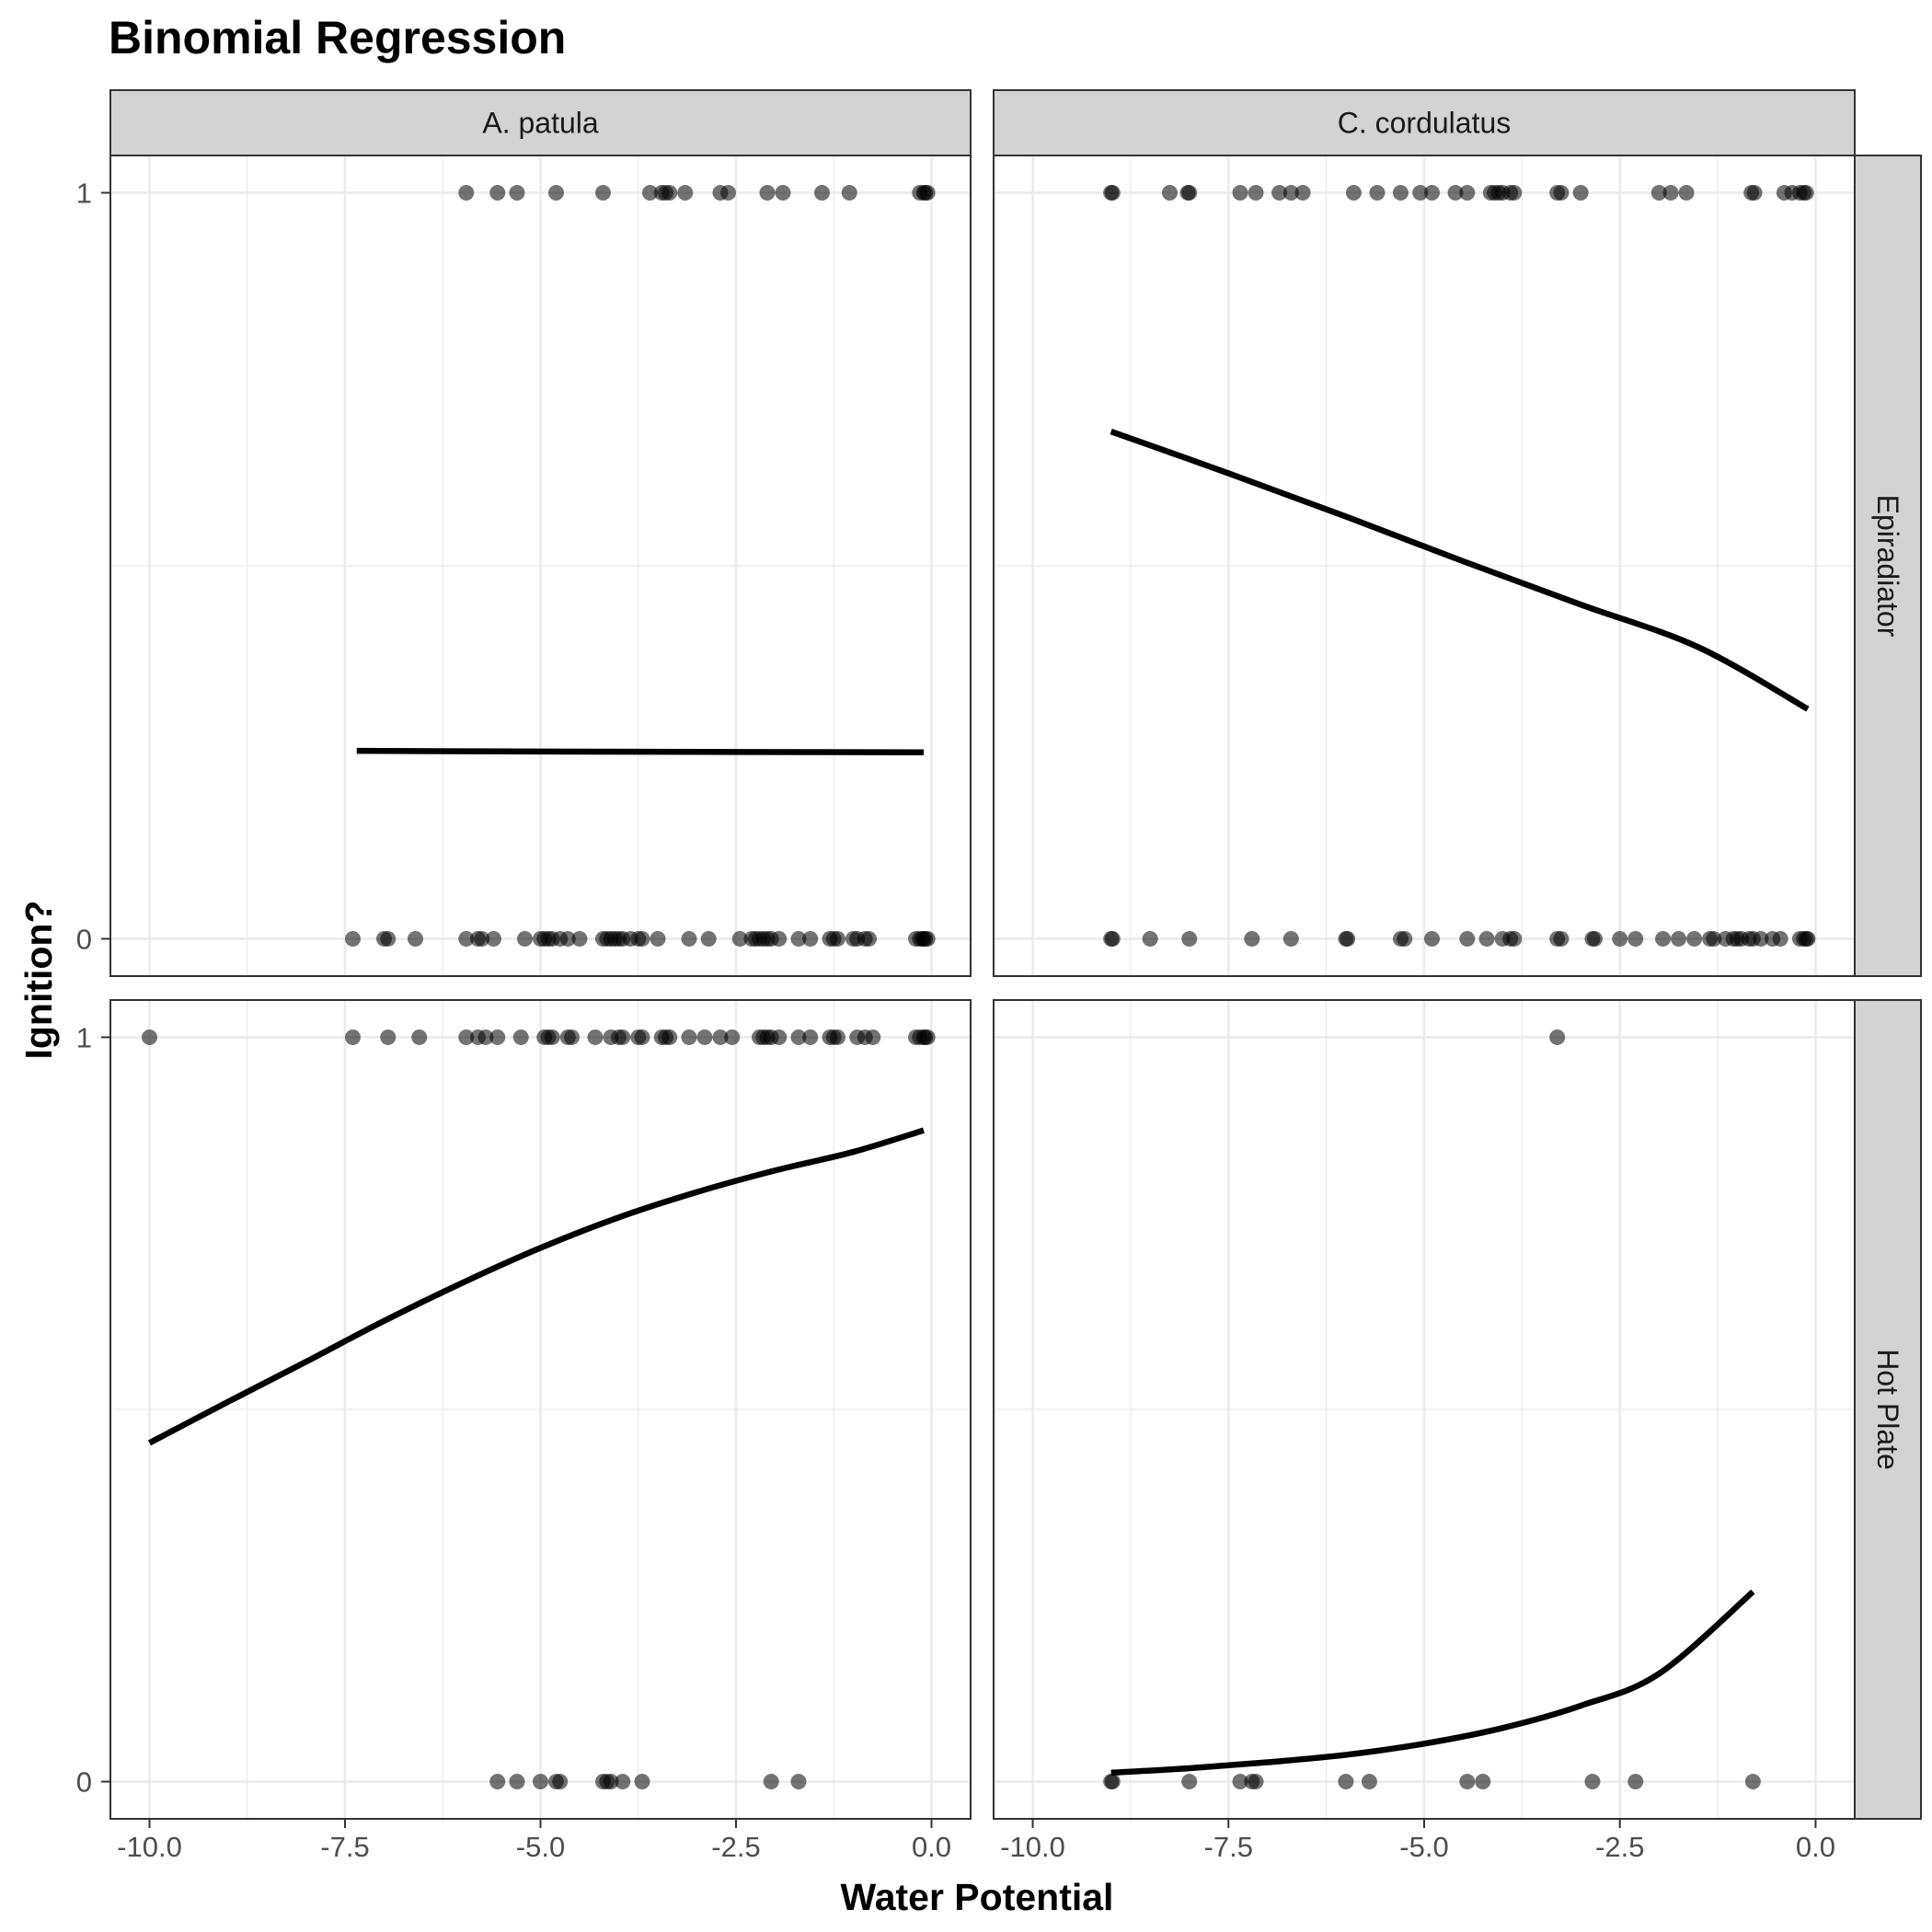  Describe the element at coordinates (38, 979) in the screenshot. I see `y-axis-title: Ignition?` at that location.